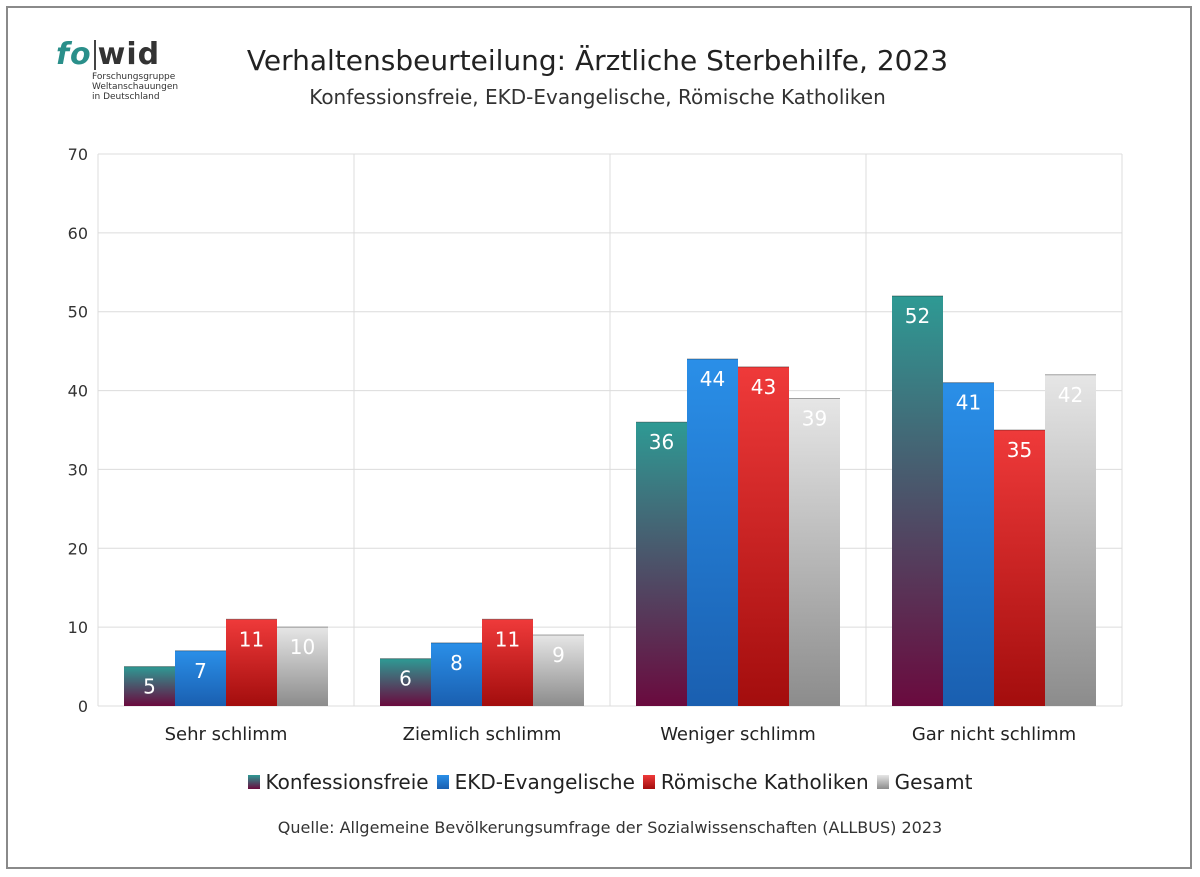 This screenshot has width=1200, height=877. I want to click on y-tick-label: 70, so click(78, 154).